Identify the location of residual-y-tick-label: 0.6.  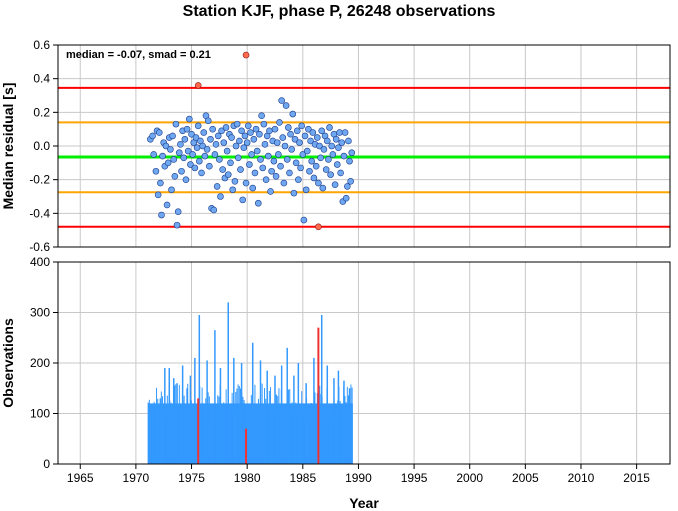
(41, 45).